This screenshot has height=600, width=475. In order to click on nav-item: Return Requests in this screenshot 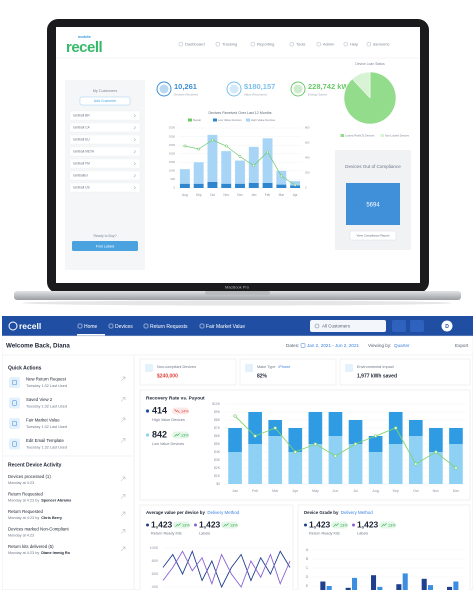, I will do `click(169, 327)`.